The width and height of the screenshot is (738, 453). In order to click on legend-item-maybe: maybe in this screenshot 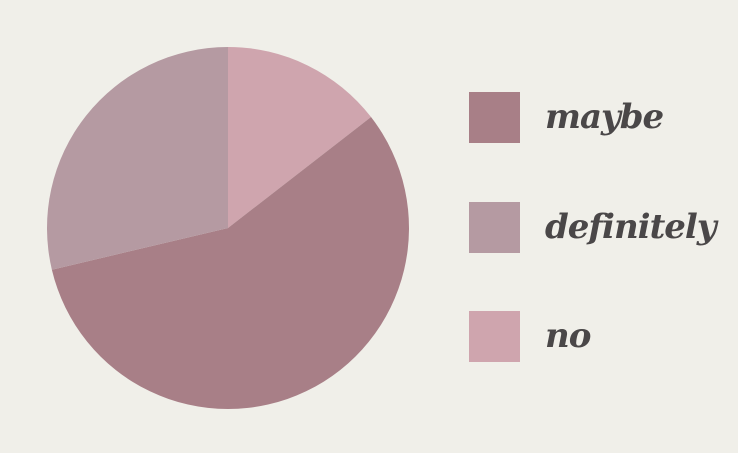, I will do `click(566, 117)`.